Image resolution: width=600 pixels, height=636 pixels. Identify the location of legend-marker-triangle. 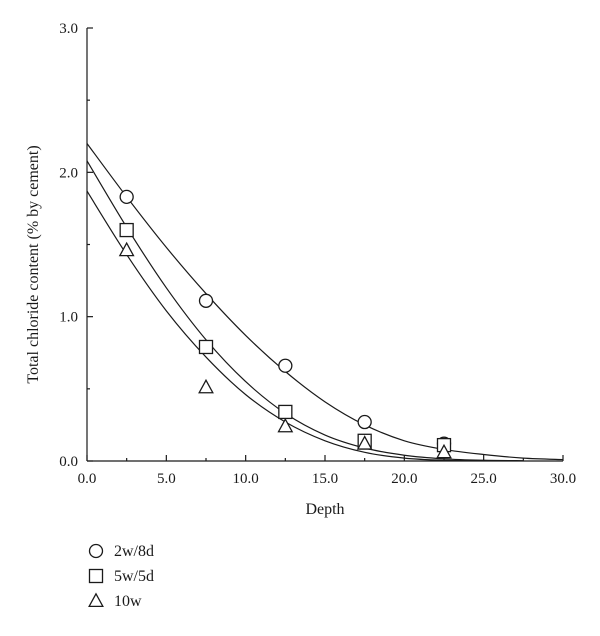
(96, 600).